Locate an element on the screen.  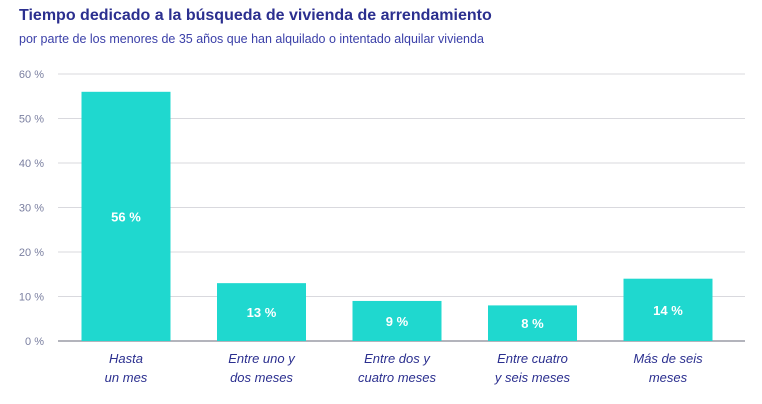
y-tick-label: 30 % is located at coordinates (31, 209).